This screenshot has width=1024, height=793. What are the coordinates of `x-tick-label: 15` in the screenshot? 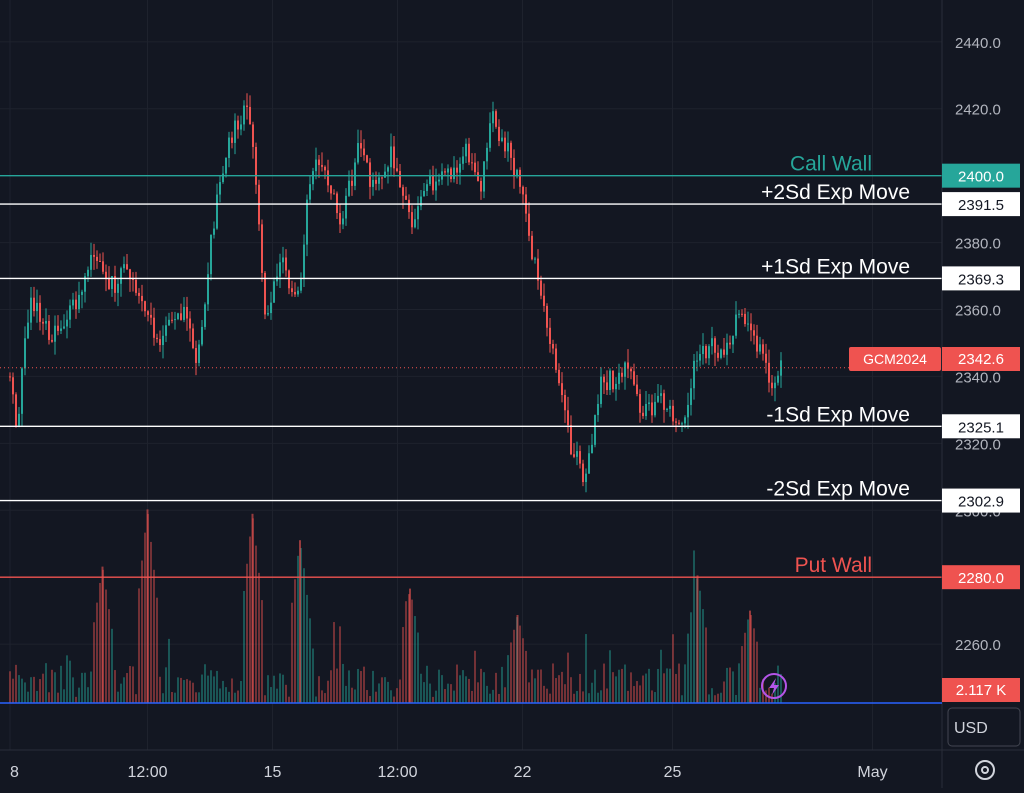 It's located at (273, 772).